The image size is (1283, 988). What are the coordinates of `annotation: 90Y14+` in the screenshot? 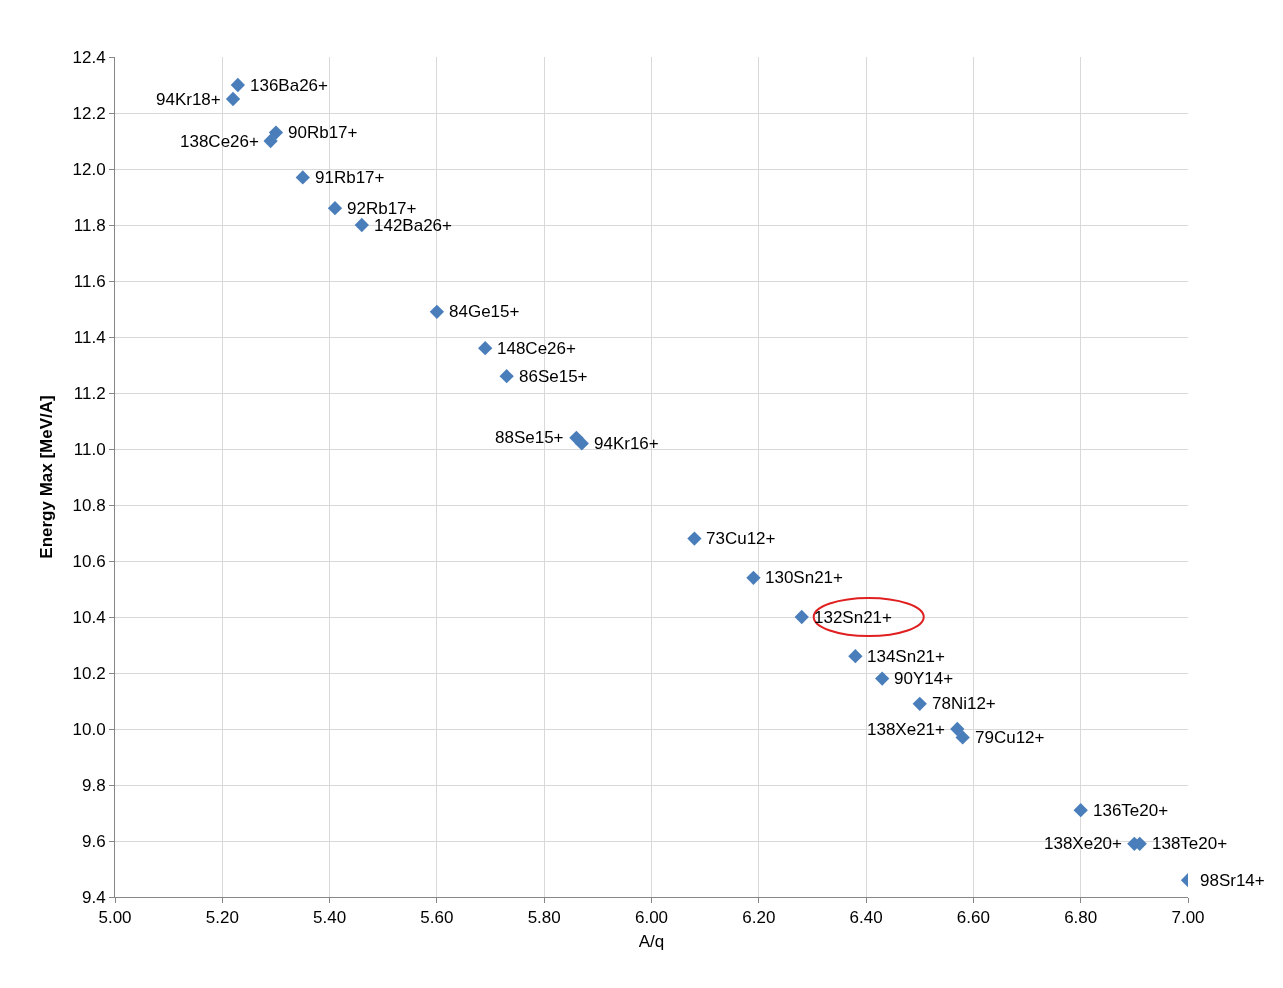 It's located at (924, 678).